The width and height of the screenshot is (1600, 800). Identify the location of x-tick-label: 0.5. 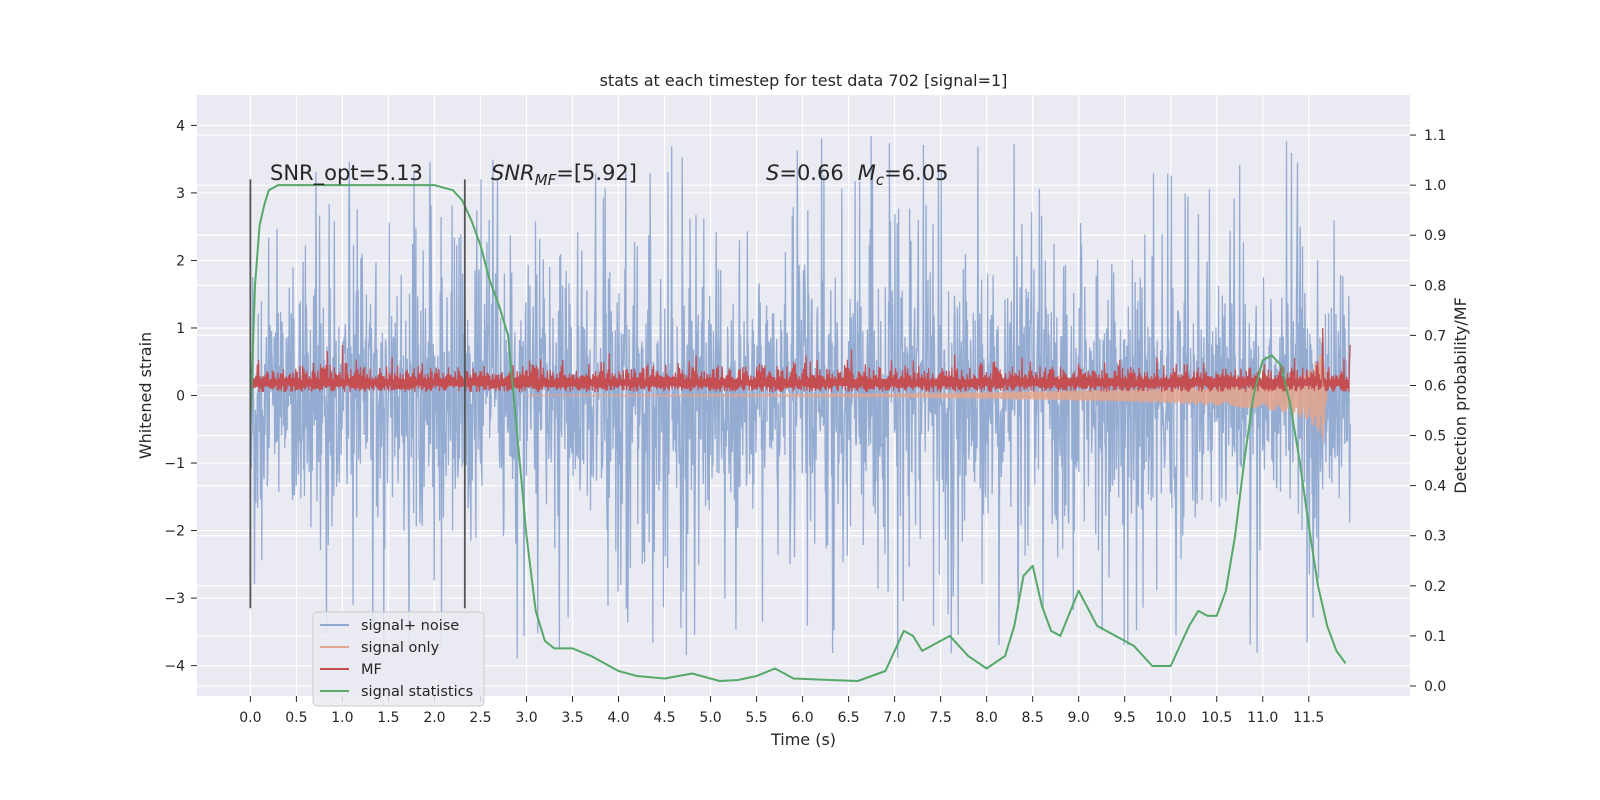
(296, 718).